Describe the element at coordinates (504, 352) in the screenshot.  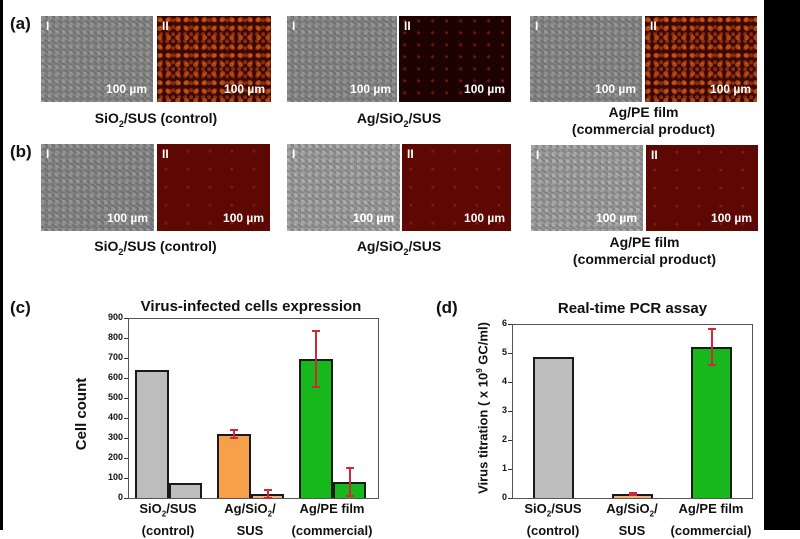
I see `y-tick-label: 5` at that location.